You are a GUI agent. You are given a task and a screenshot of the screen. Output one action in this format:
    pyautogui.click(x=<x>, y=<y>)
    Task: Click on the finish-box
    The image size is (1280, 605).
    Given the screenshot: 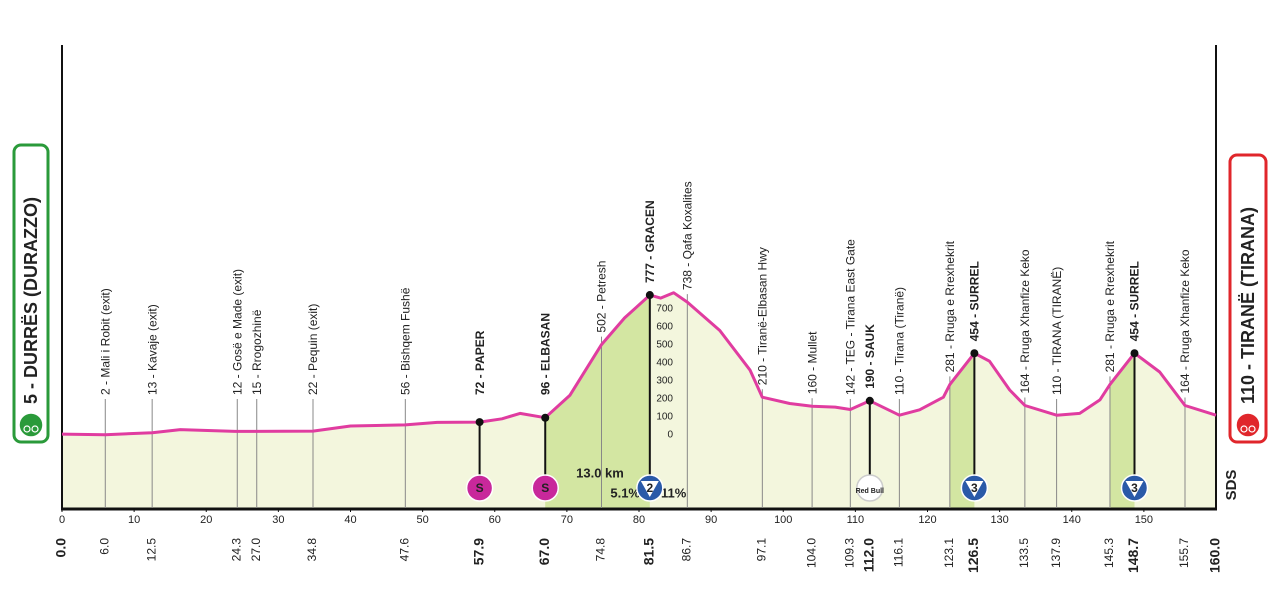 What is the action you would take?
    pyautogui.click(x=1248, y=298)
    